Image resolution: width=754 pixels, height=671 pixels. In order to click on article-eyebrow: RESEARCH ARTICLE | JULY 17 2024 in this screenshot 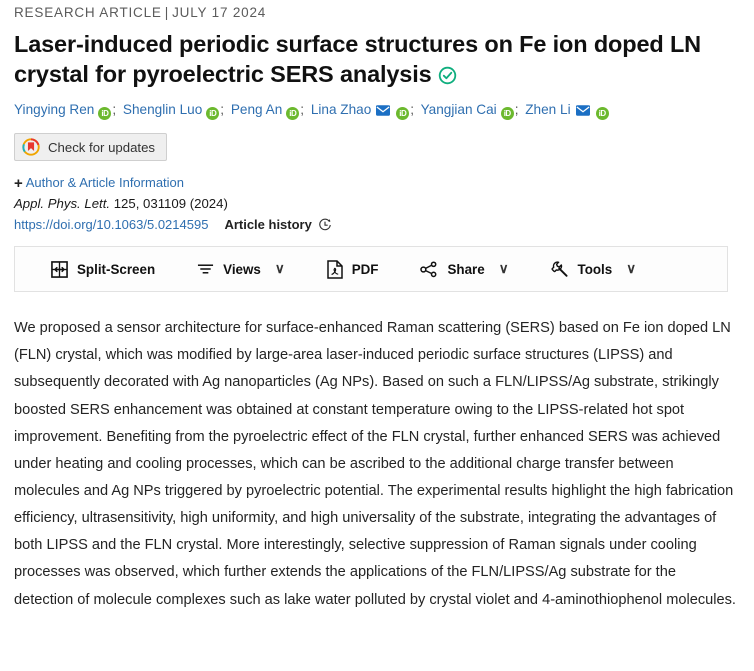, I will do `click(377, 10)`.